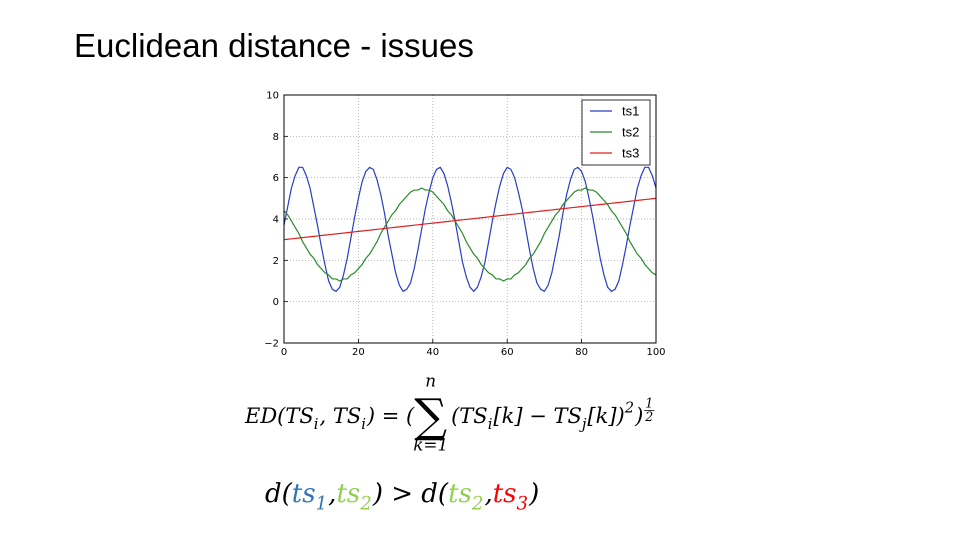 This screenshot has height=540, width=960. I want to click on formula-token: (TS, so click(469, 416).